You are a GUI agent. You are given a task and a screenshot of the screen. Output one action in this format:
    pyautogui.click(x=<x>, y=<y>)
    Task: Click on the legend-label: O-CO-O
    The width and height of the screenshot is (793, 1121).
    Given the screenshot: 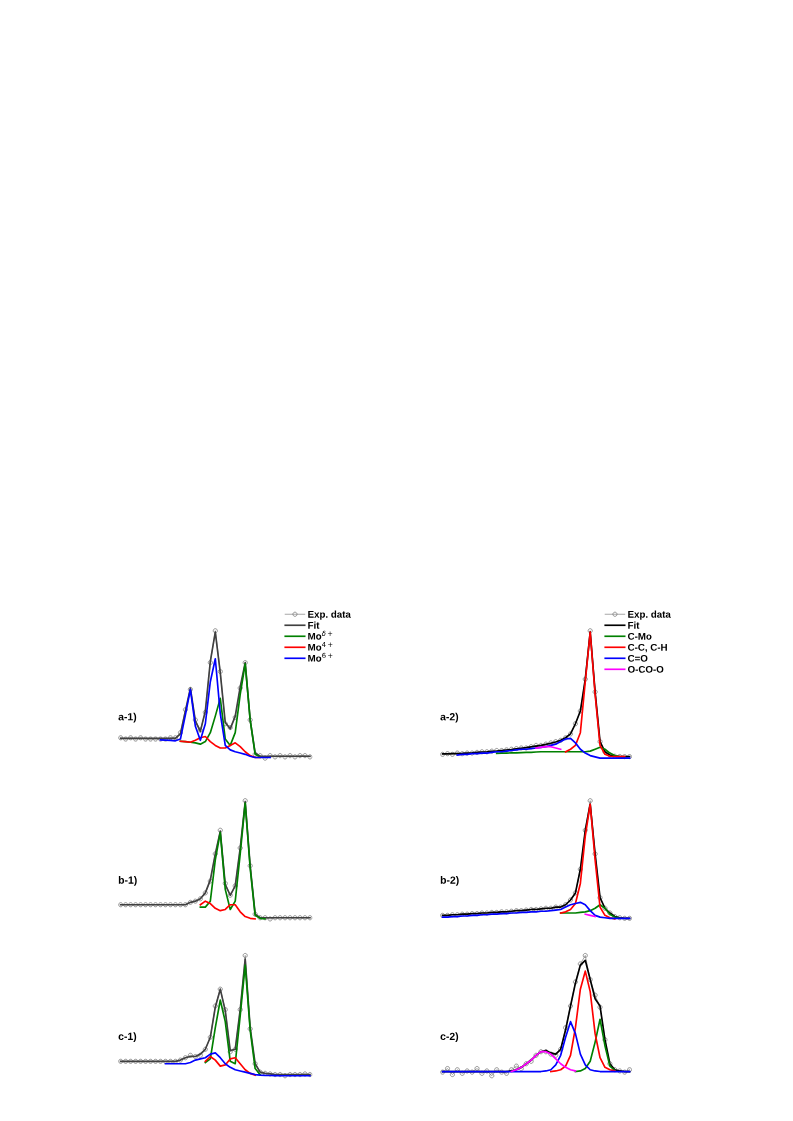 What is the action you would take?
    pyautogui.click(x=645, y=669)
    